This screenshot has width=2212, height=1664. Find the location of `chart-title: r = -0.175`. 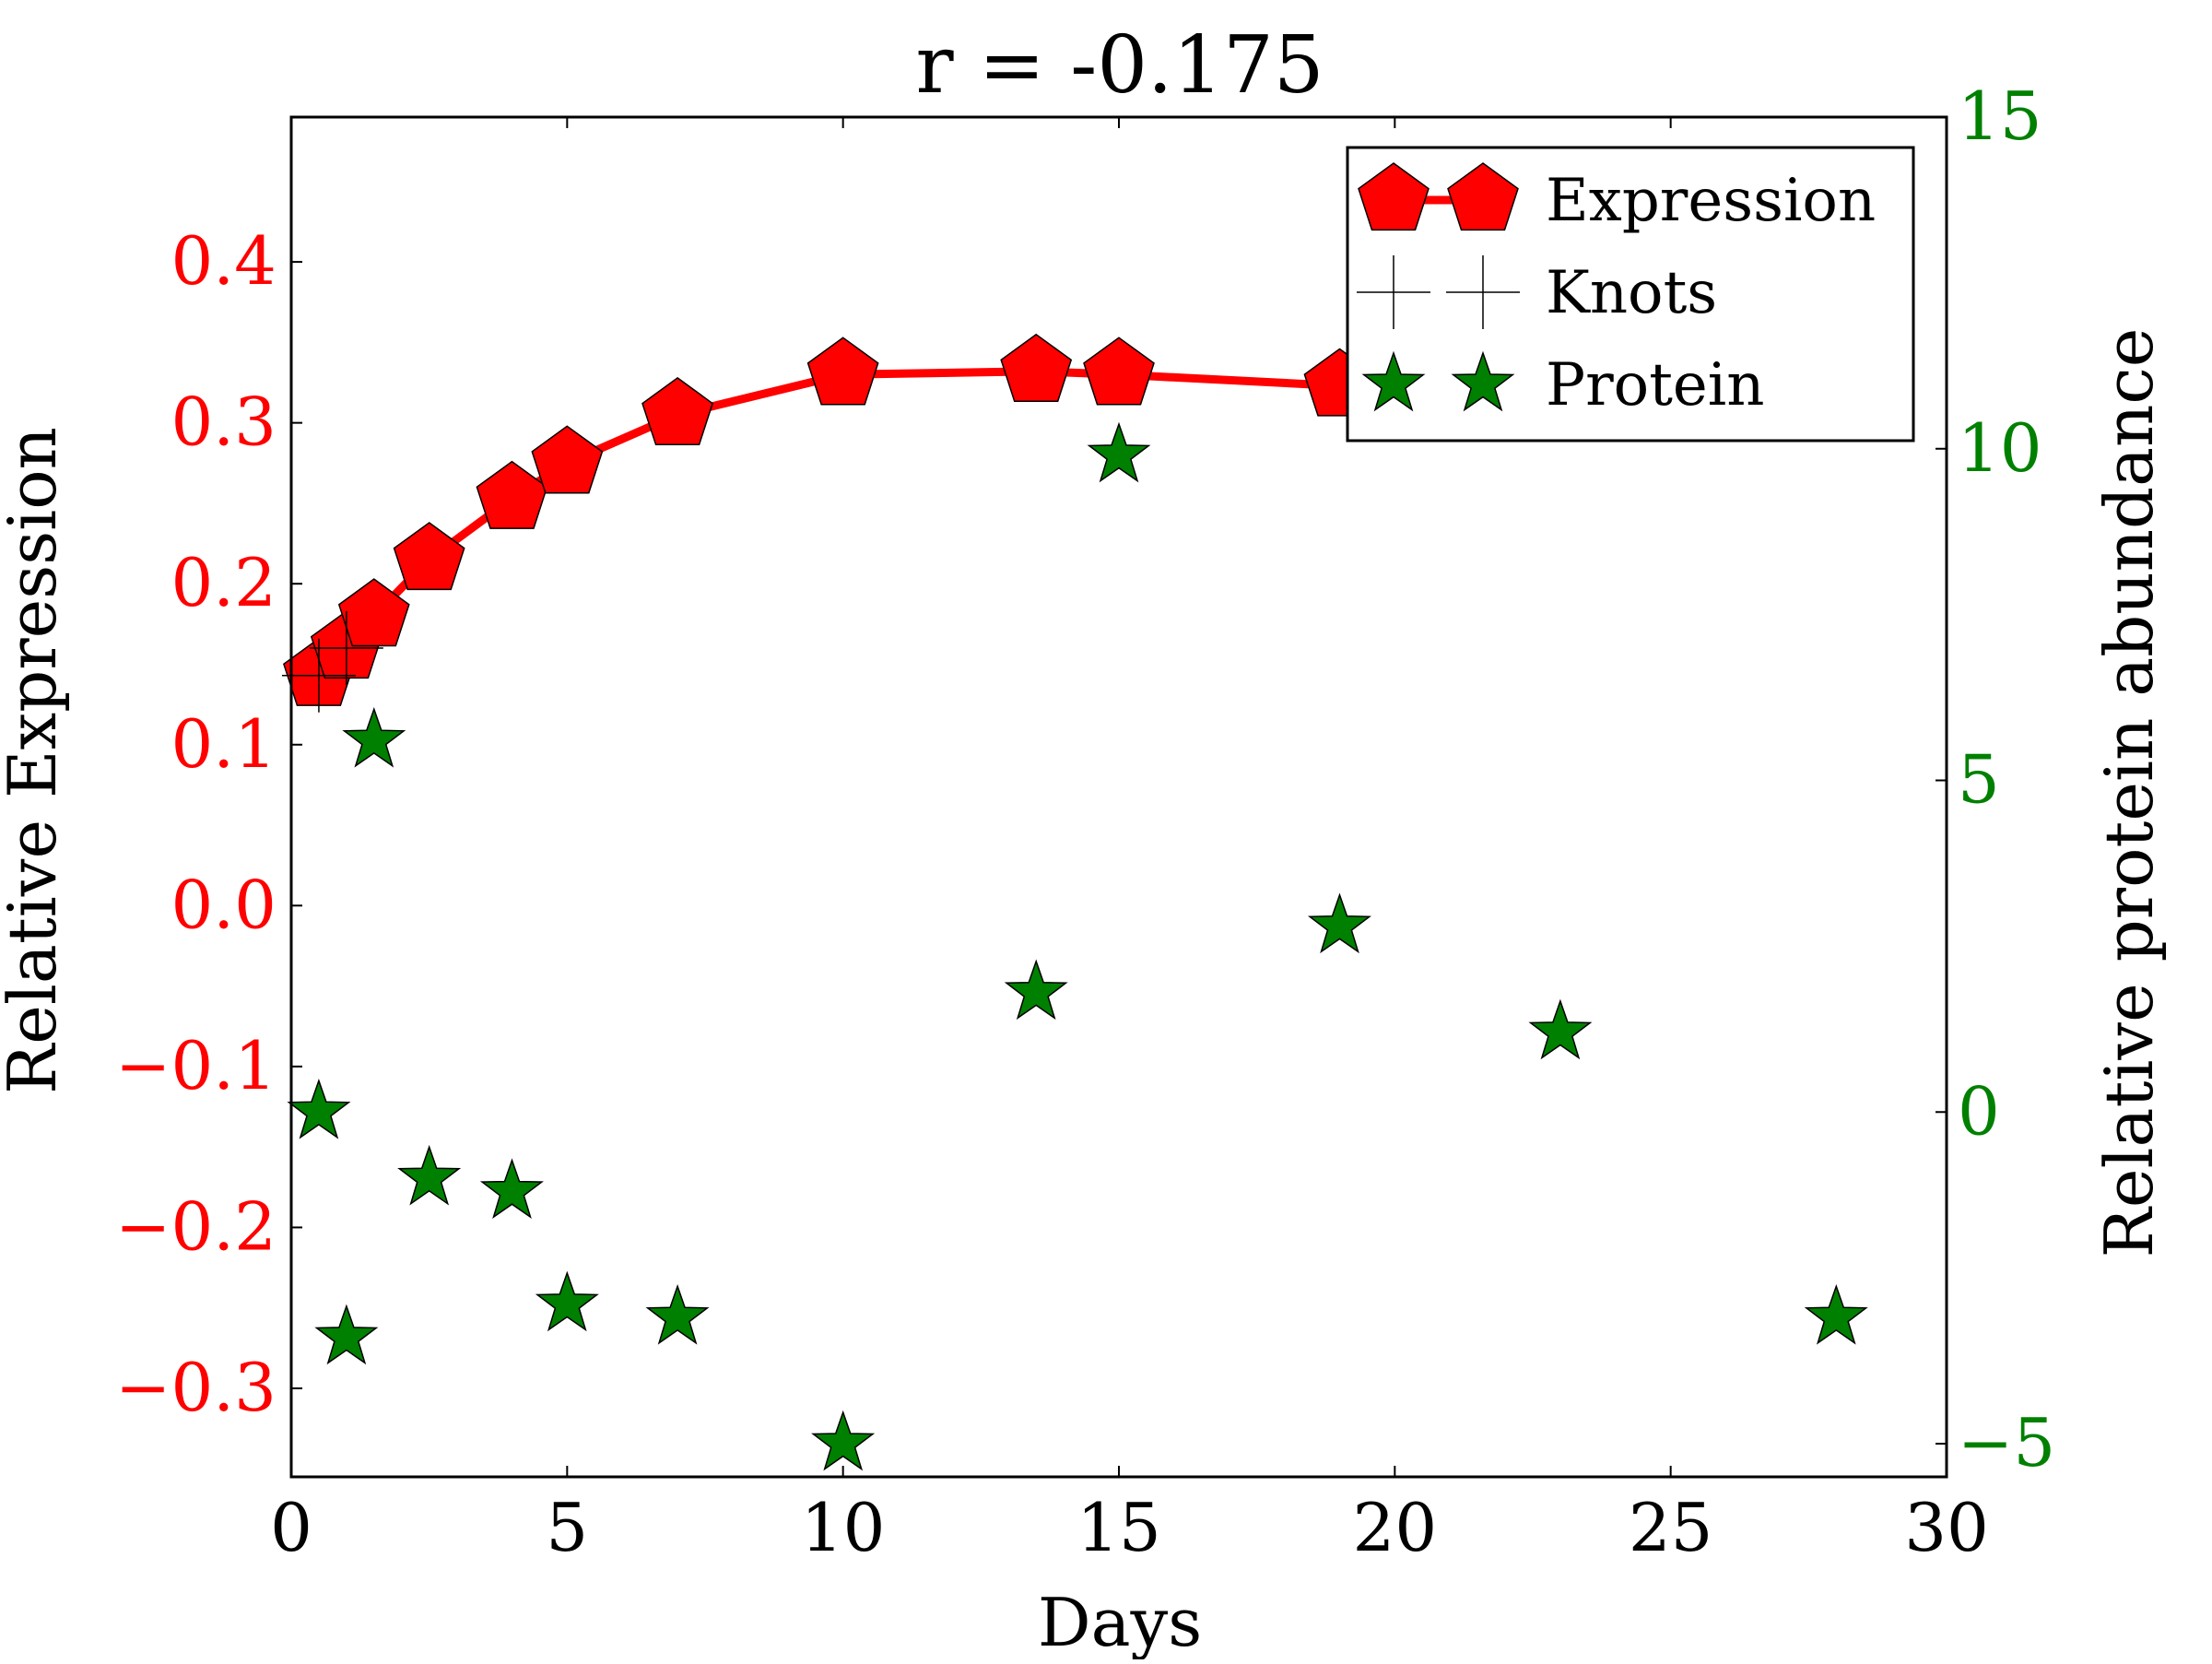

chart-title: r = -0.175 is located at coordinates (1119, 65).